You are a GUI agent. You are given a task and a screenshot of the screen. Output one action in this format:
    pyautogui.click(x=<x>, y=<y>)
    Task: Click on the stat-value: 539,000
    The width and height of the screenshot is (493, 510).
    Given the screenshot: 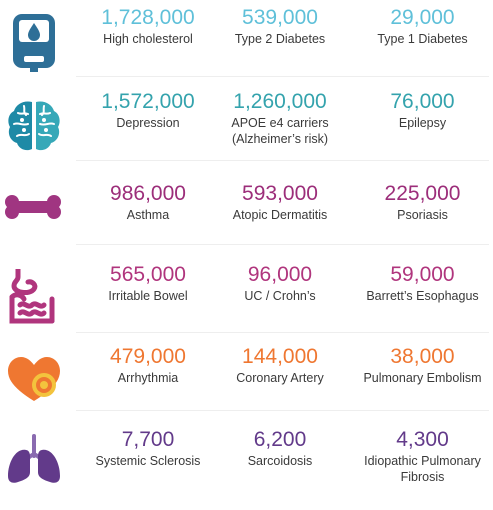 What is the action you would take?
    pyautogui.click(x=280, y=17)
    